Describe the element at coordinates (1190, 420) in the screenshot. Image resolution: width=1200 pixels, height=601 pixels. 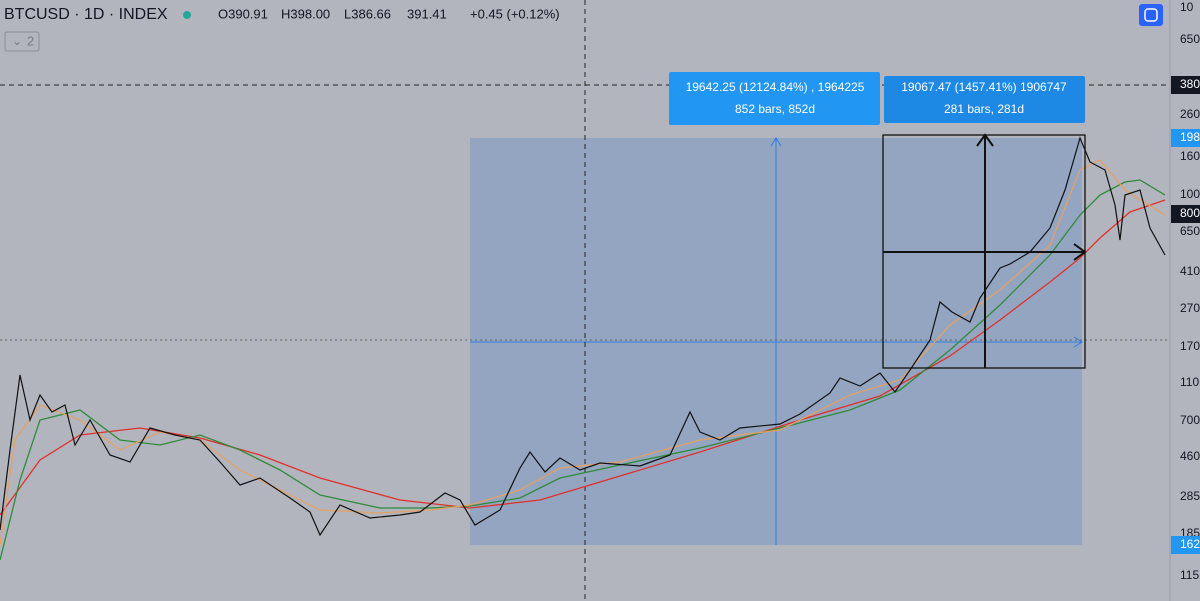
I see `price-label: 700` at that location.